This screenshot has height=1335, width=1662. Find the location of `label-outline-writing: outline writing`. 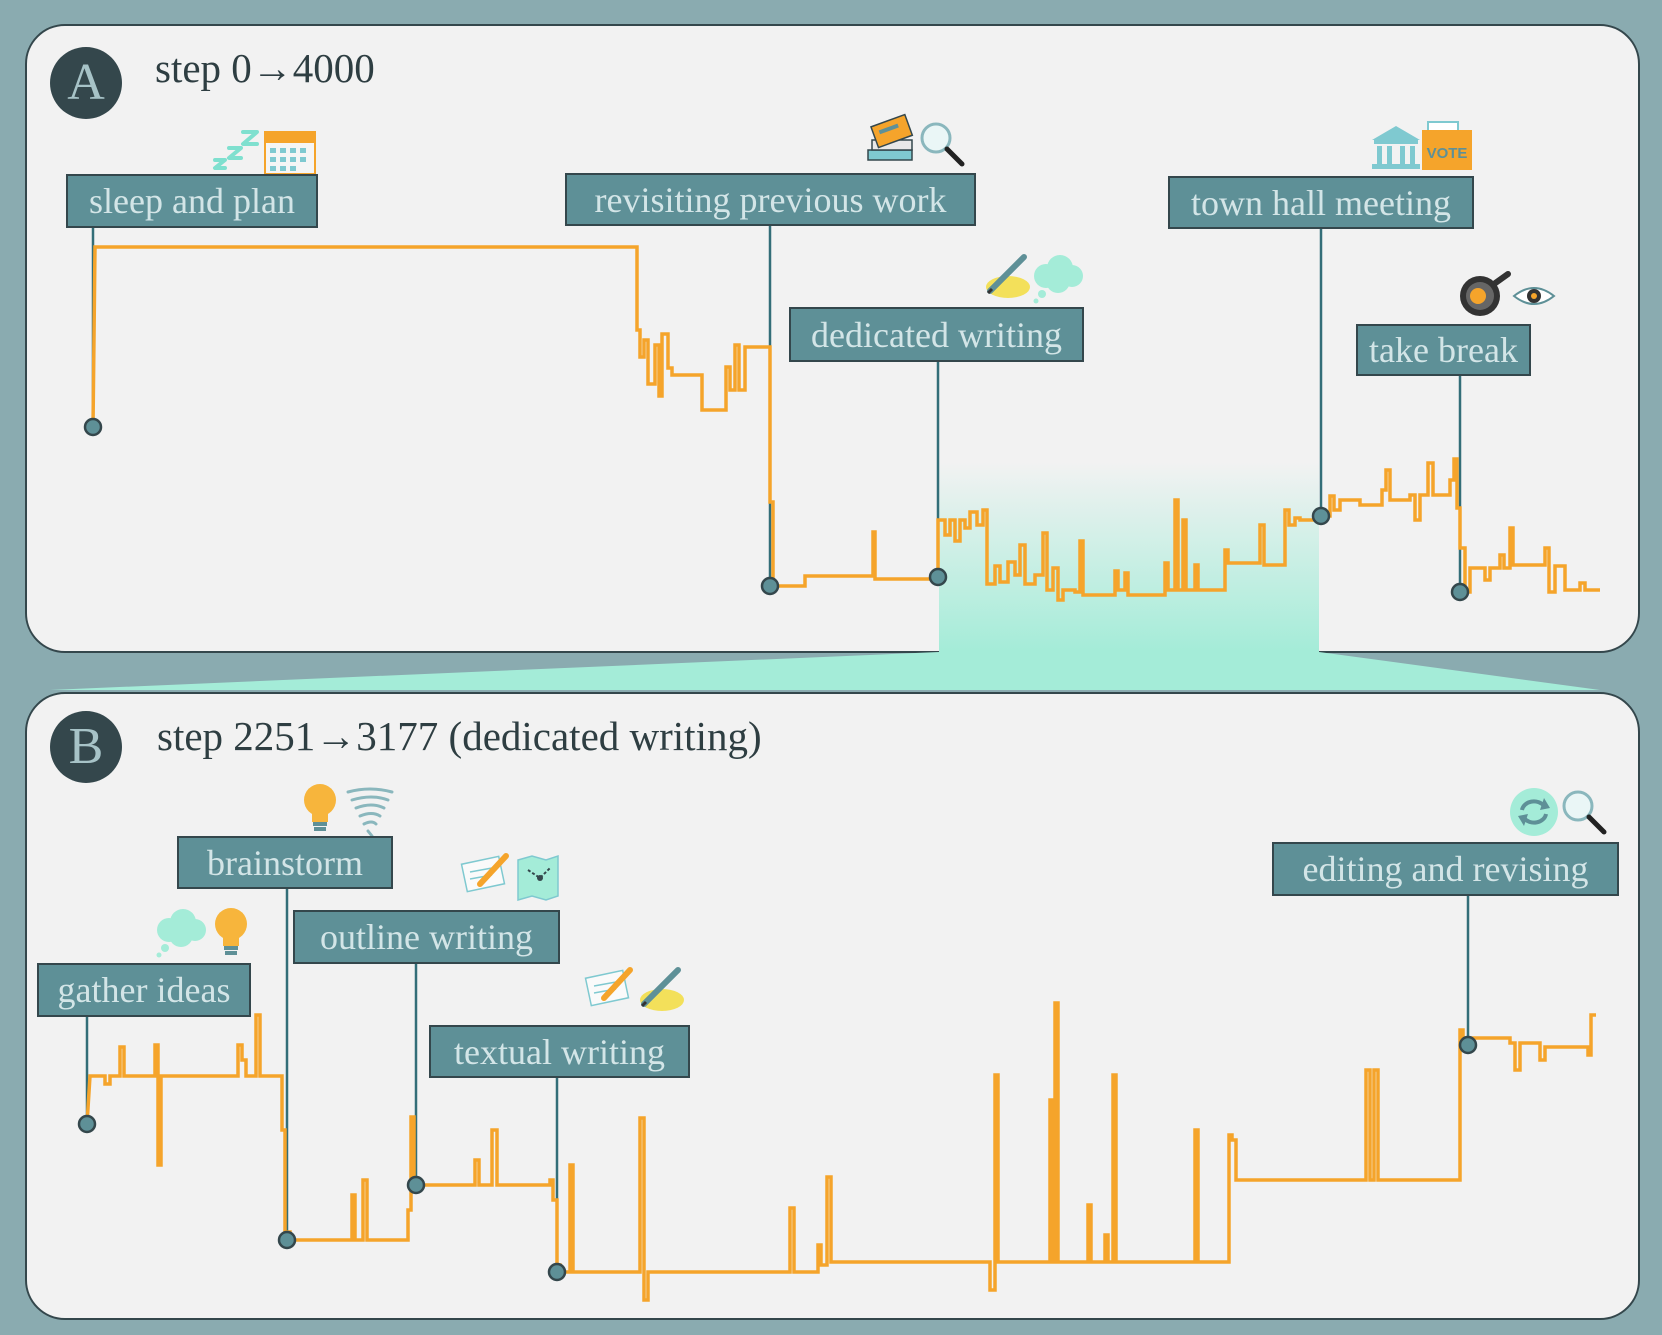

label-outline-writing: outline writing is located at coordinates (426, 937).